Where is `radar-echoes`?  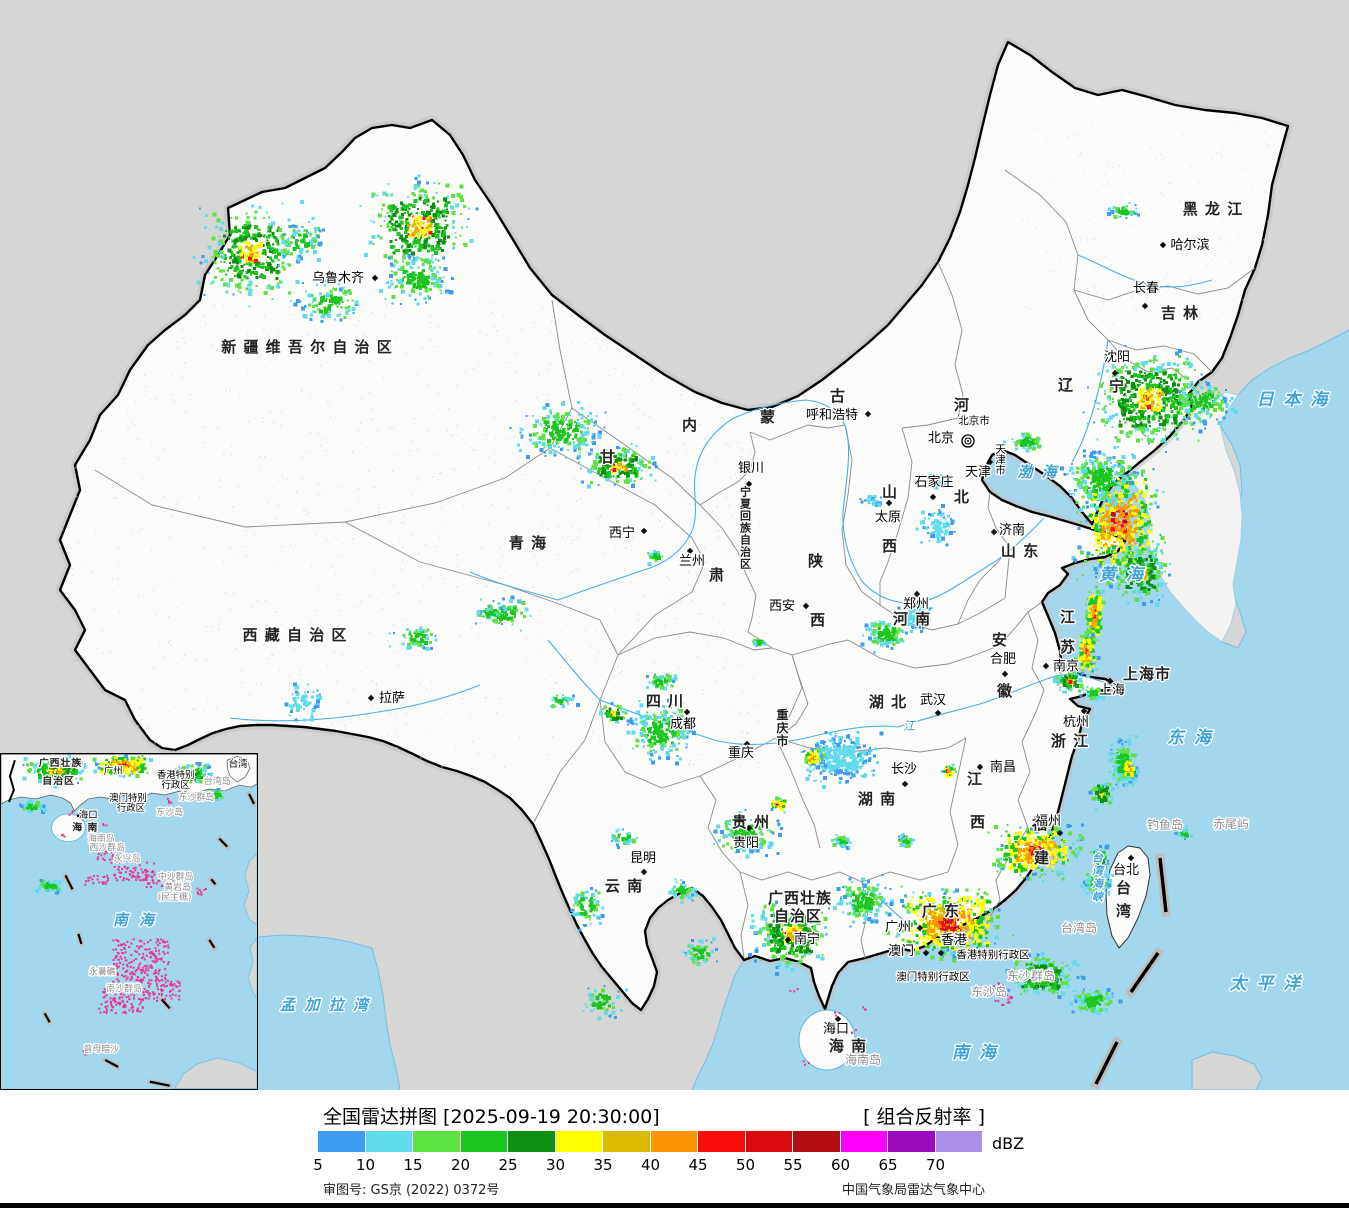
radar-echoes is located at coordinates (121, 824).